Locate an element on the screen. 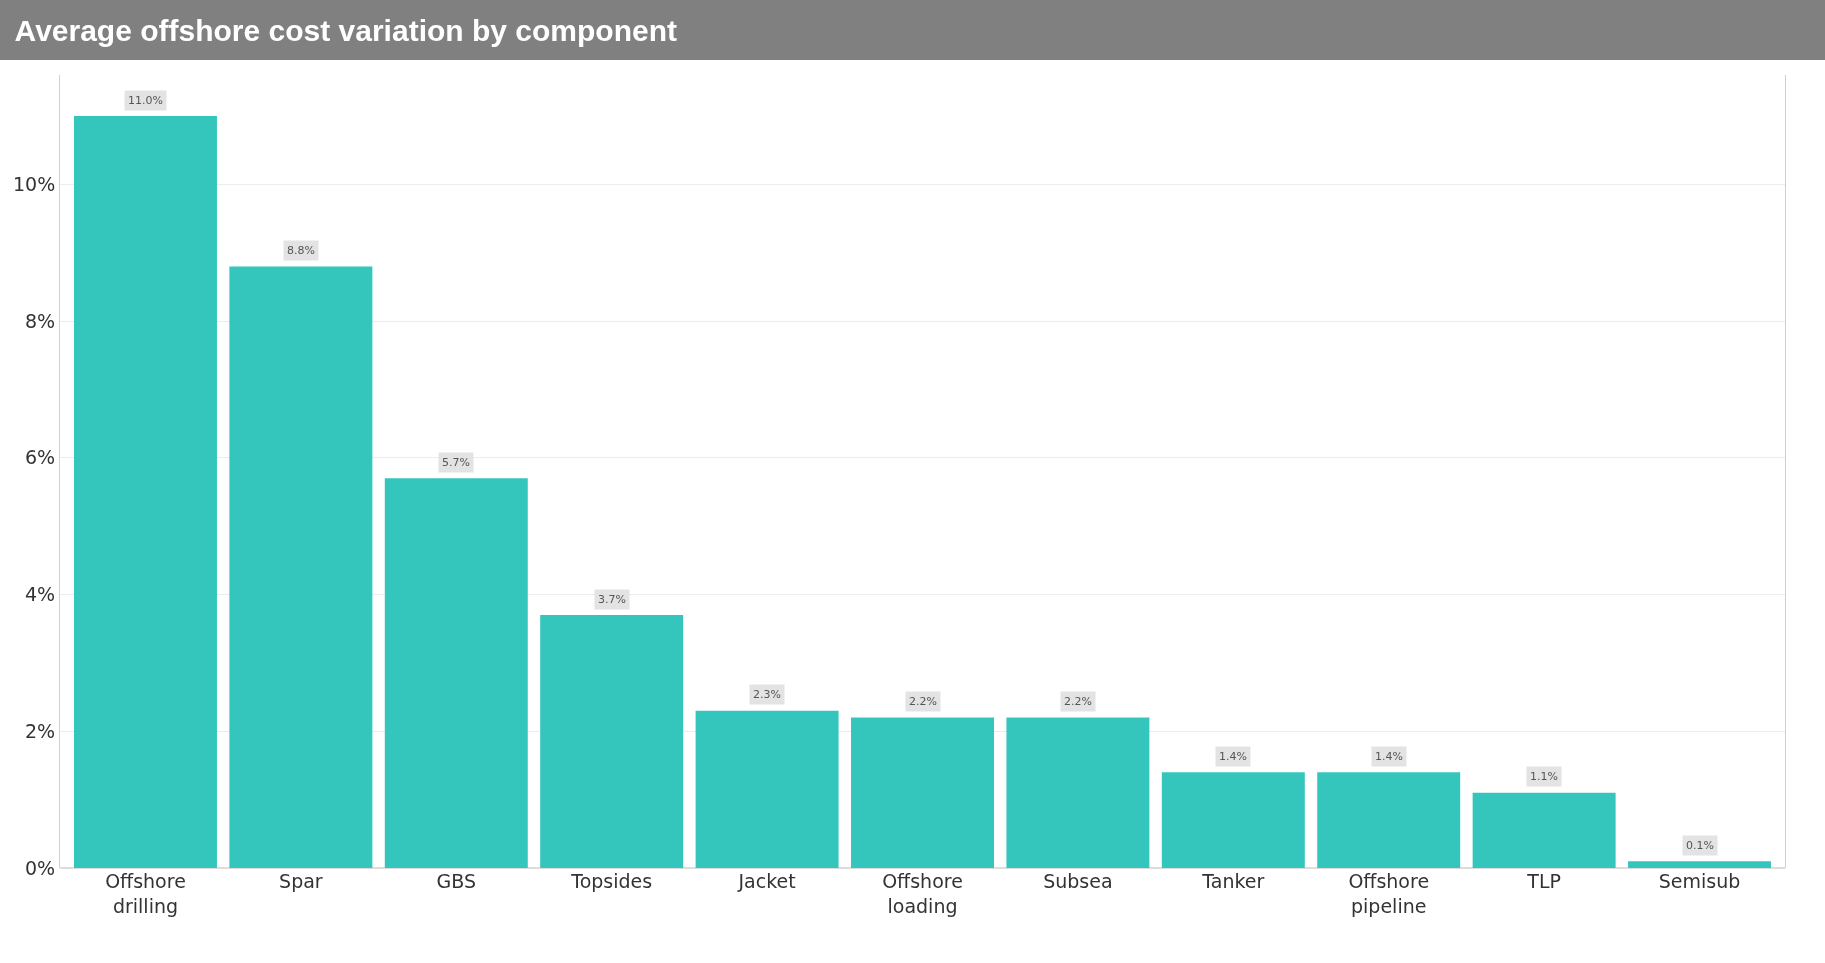  y-tick-label: 0% is located at coordinates (40, 867).